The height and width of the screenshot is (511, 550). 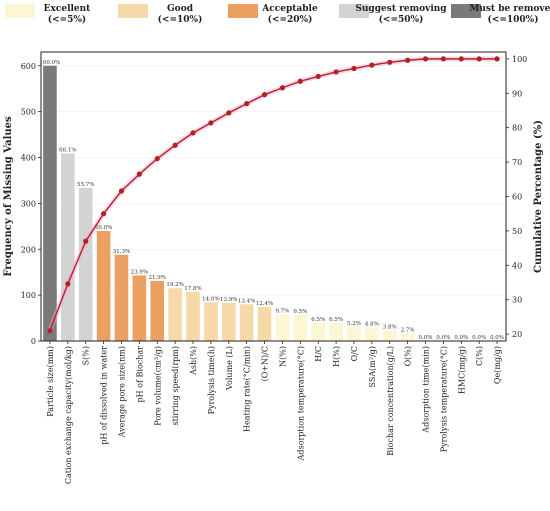 What do you see at coordinates (318, 354) in the screenshot?
I see `x-tick-label: H/C` at bounding box center [318, 354].